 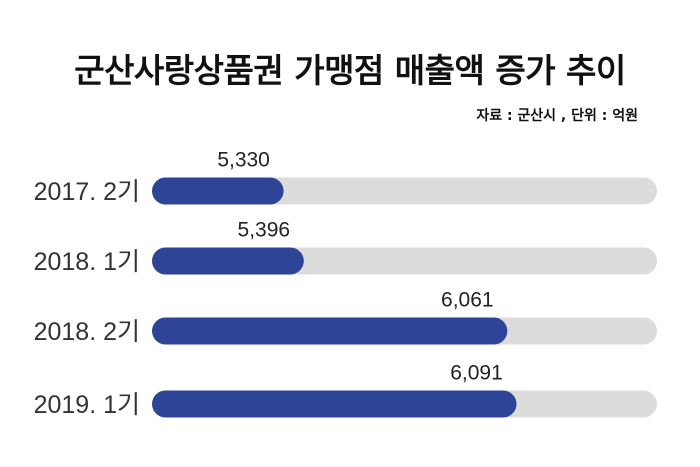 I want to click on value-label: 5,330, so click(x=243, y=160).